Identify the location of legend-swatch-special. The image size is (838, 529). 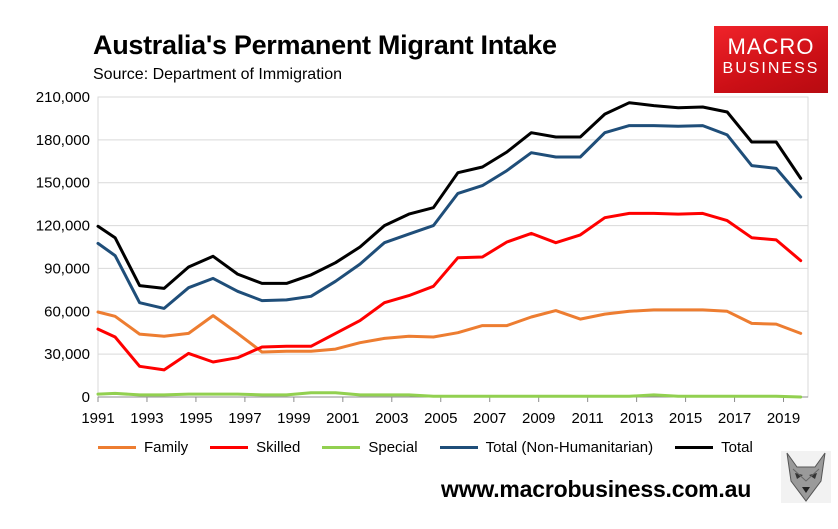
(341, 447).